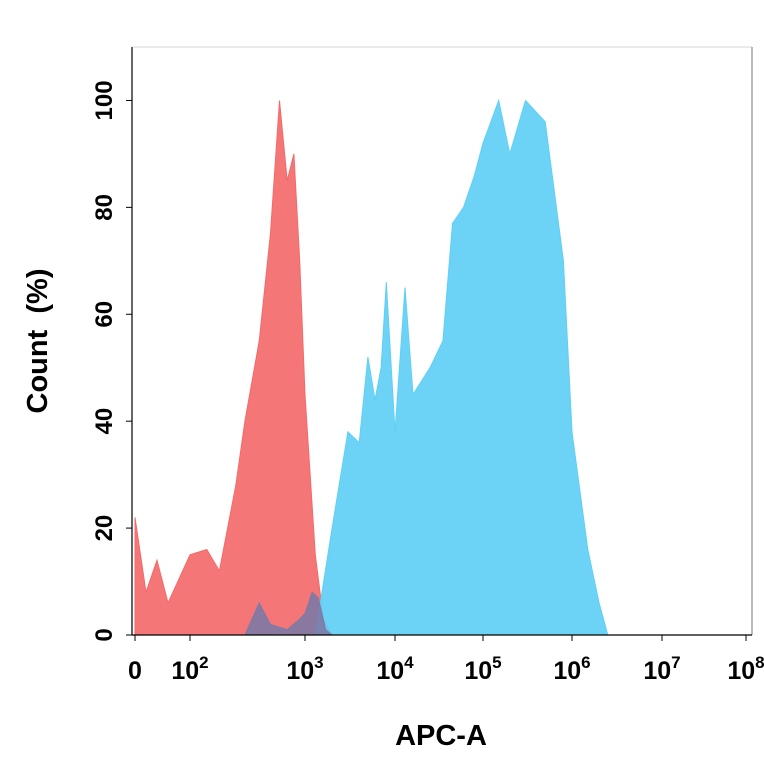 This screenshot has width=764, height=764. I want to click on y-tick-label-80: 80, so click(104, 207).